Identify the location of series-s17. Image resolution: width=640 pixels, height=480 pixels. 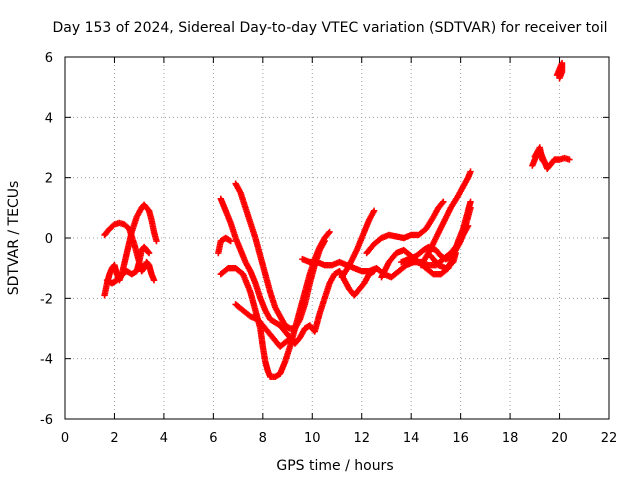
(539, 155).